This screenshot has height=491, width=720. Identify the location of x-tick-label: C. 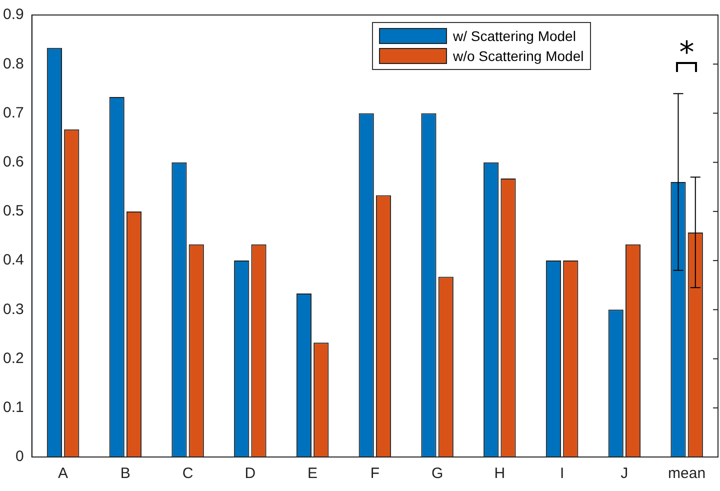
(188, 473).